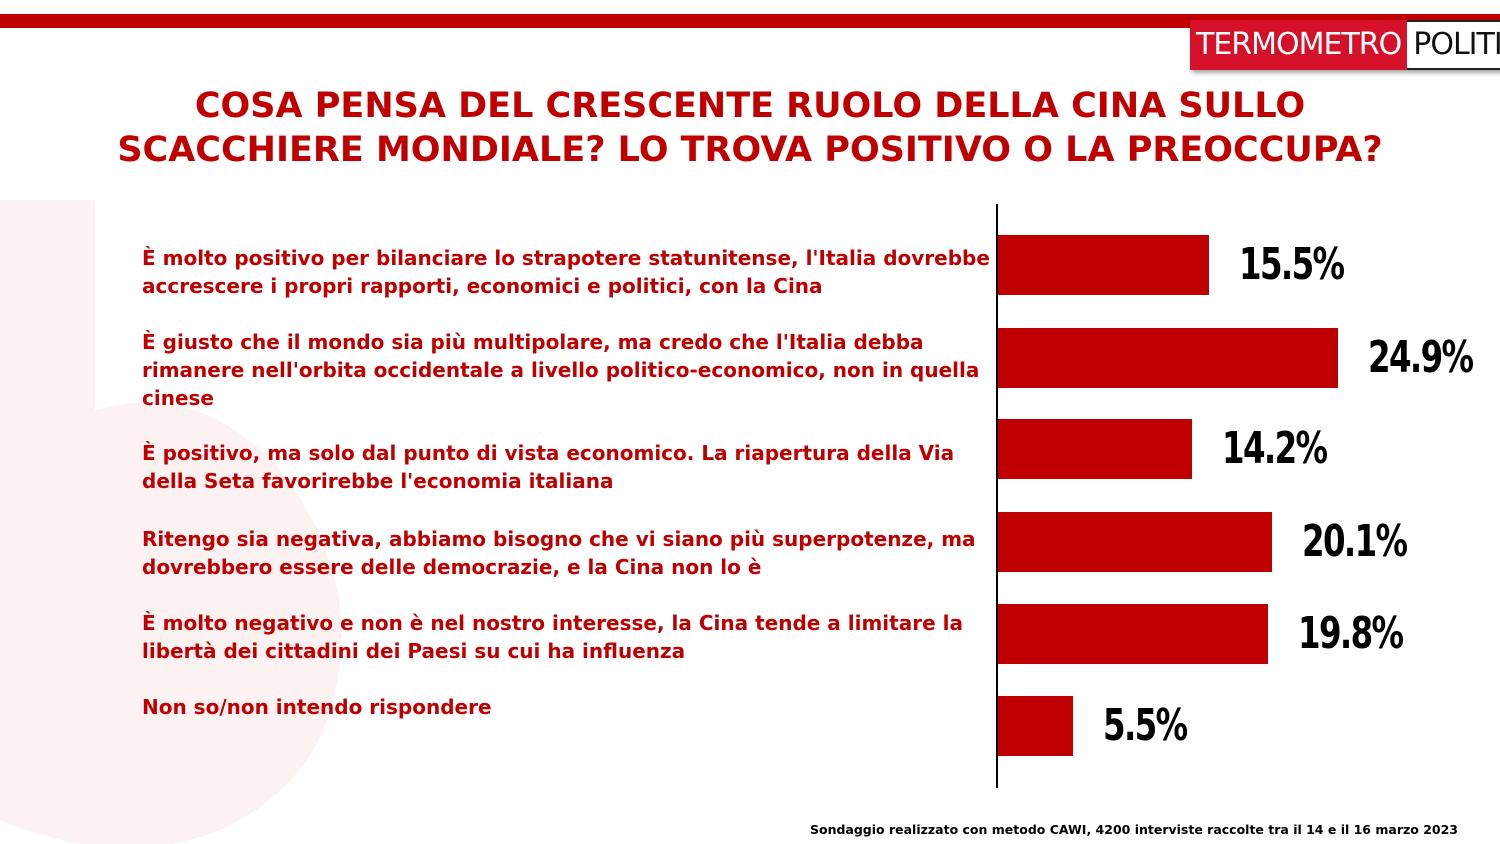 The image size is (1500, 844). I want to click on data-label: 24.9%, so click(1420, 357).